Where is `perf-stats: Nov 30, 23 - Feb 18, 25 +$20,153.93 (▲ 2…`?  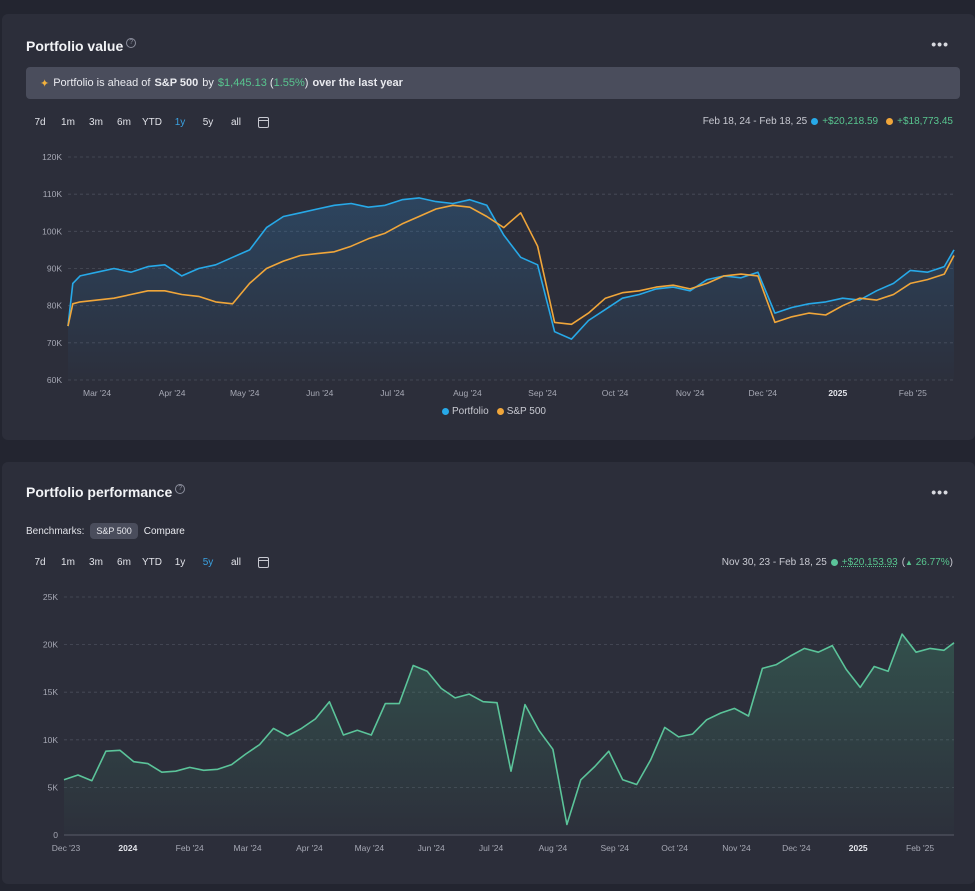 perf-stats: Nov 30, 23 - Feb 18, 25 +$20,153.93 (▲ 2… is located at coordinates (837, 562).